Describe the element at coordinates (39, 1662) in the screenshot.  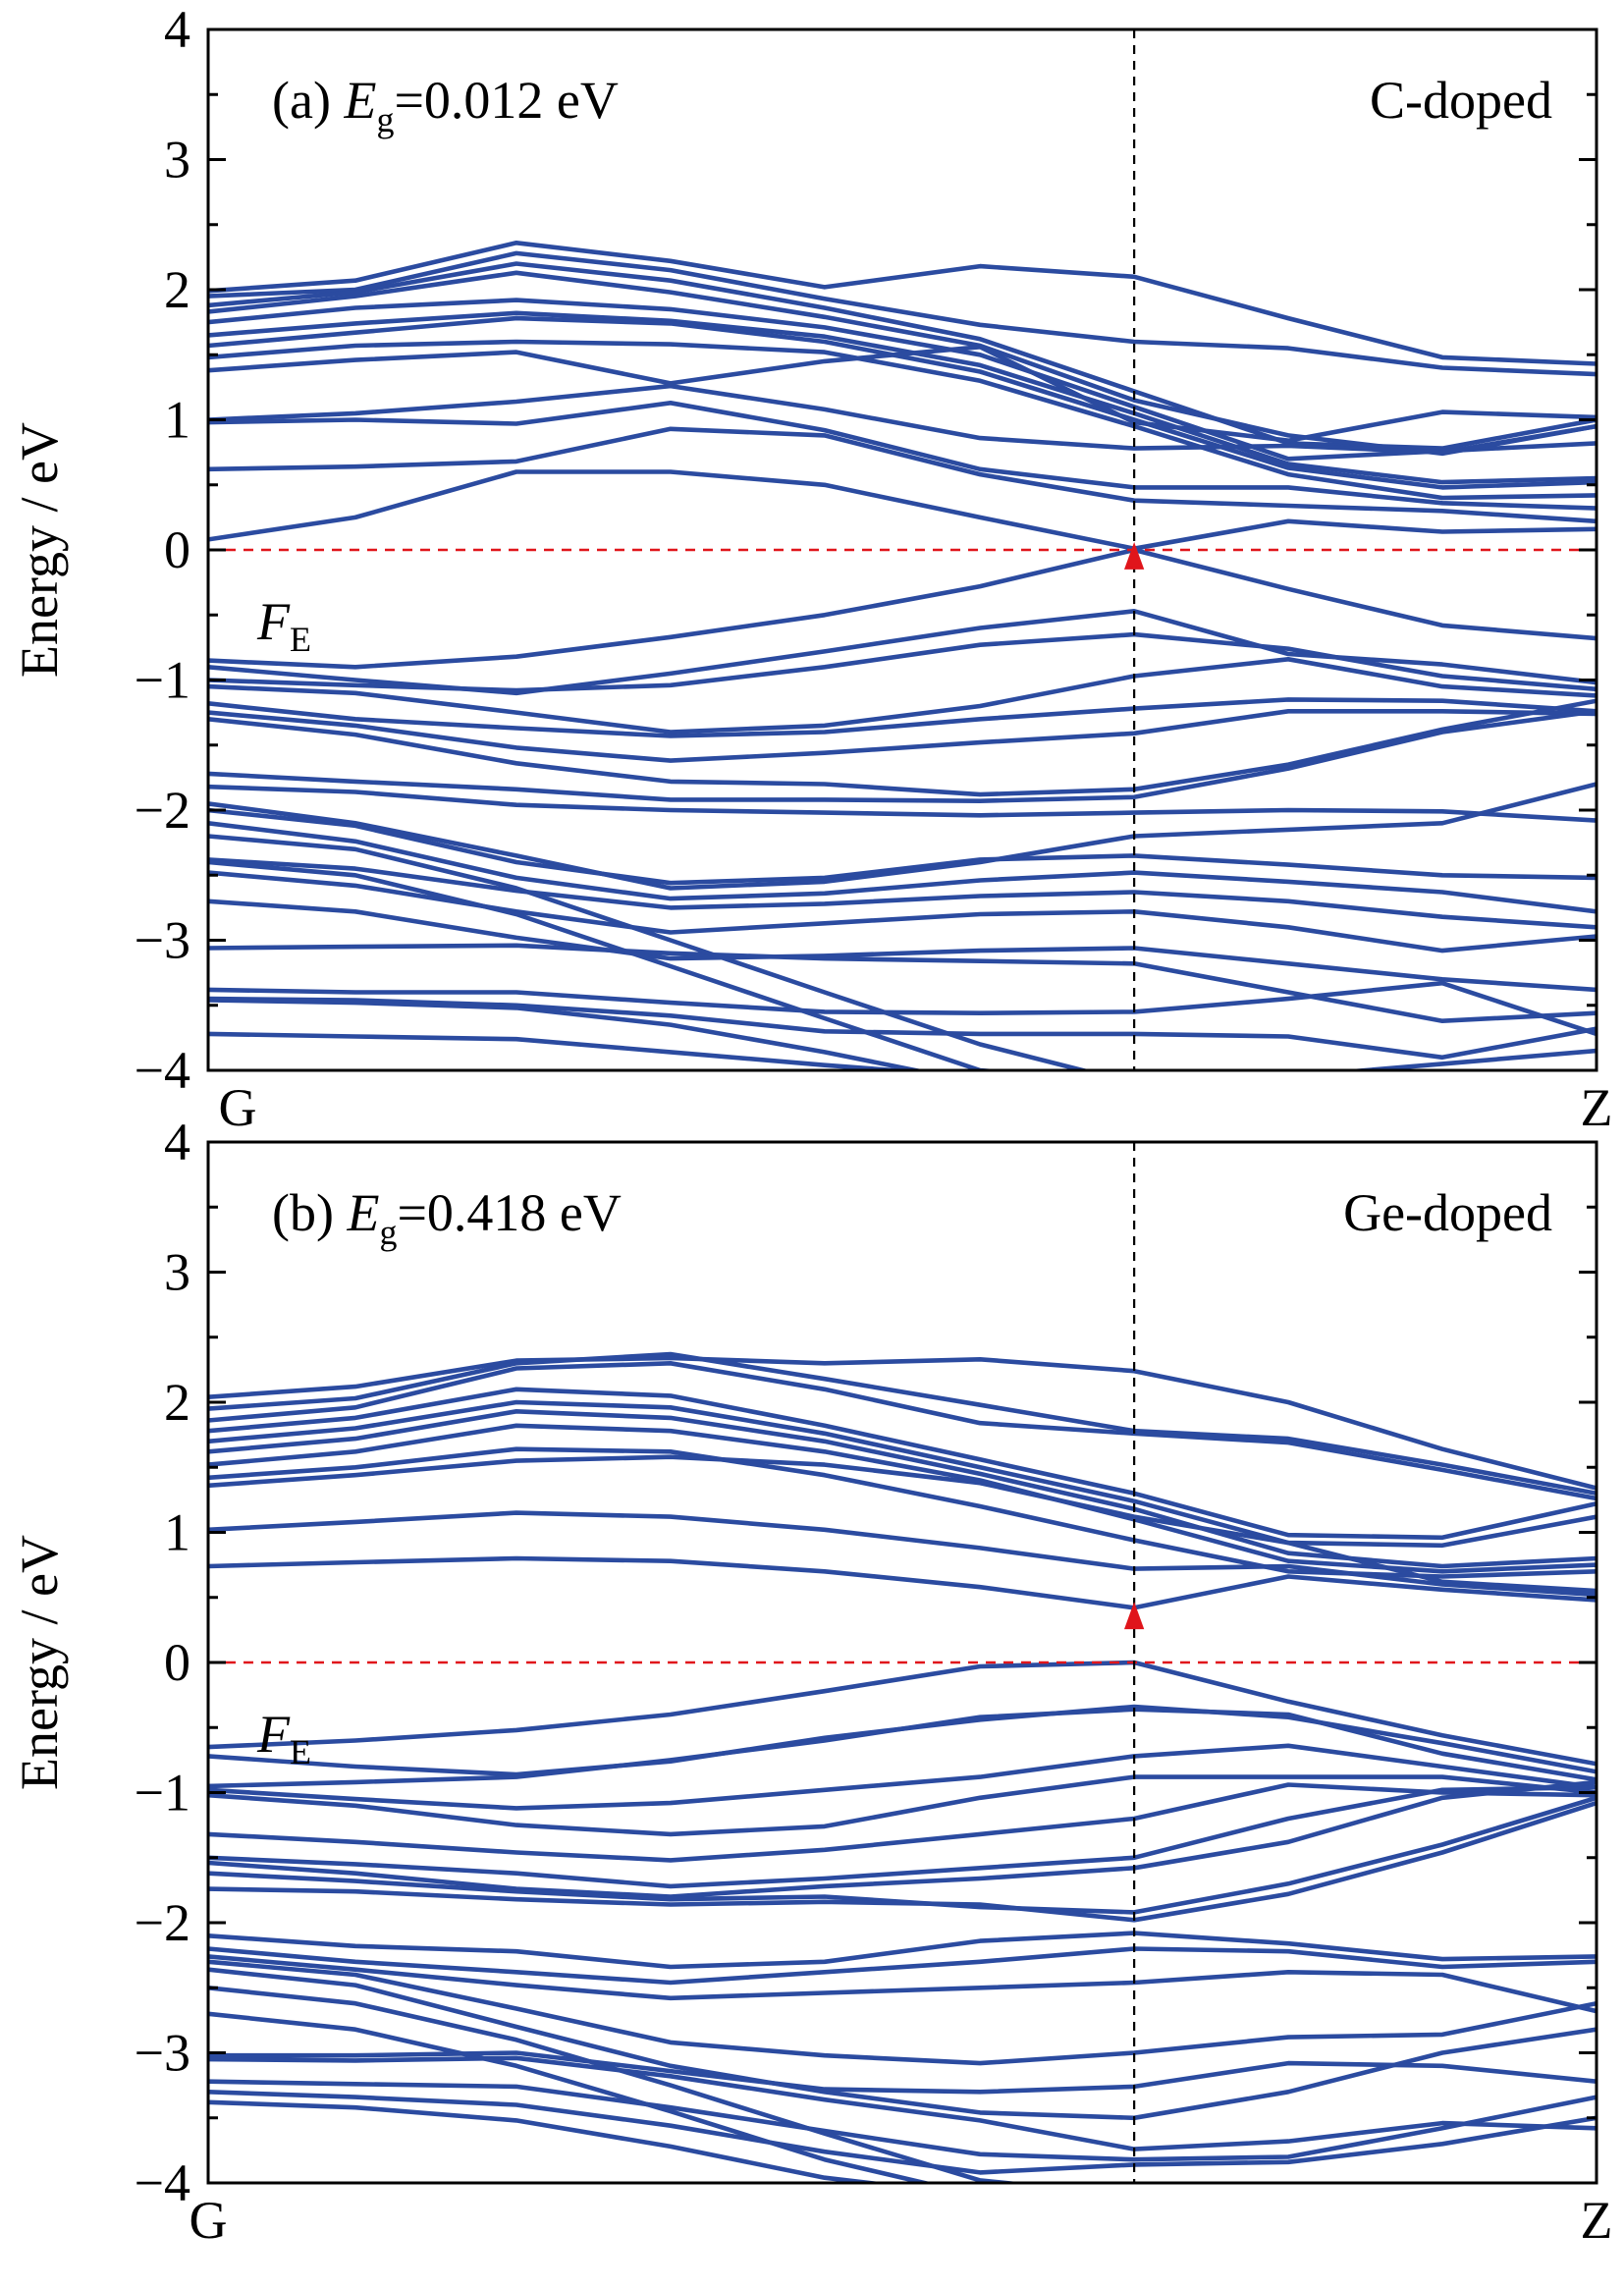
I see `y-axis-label: Energy / eV` at that location.